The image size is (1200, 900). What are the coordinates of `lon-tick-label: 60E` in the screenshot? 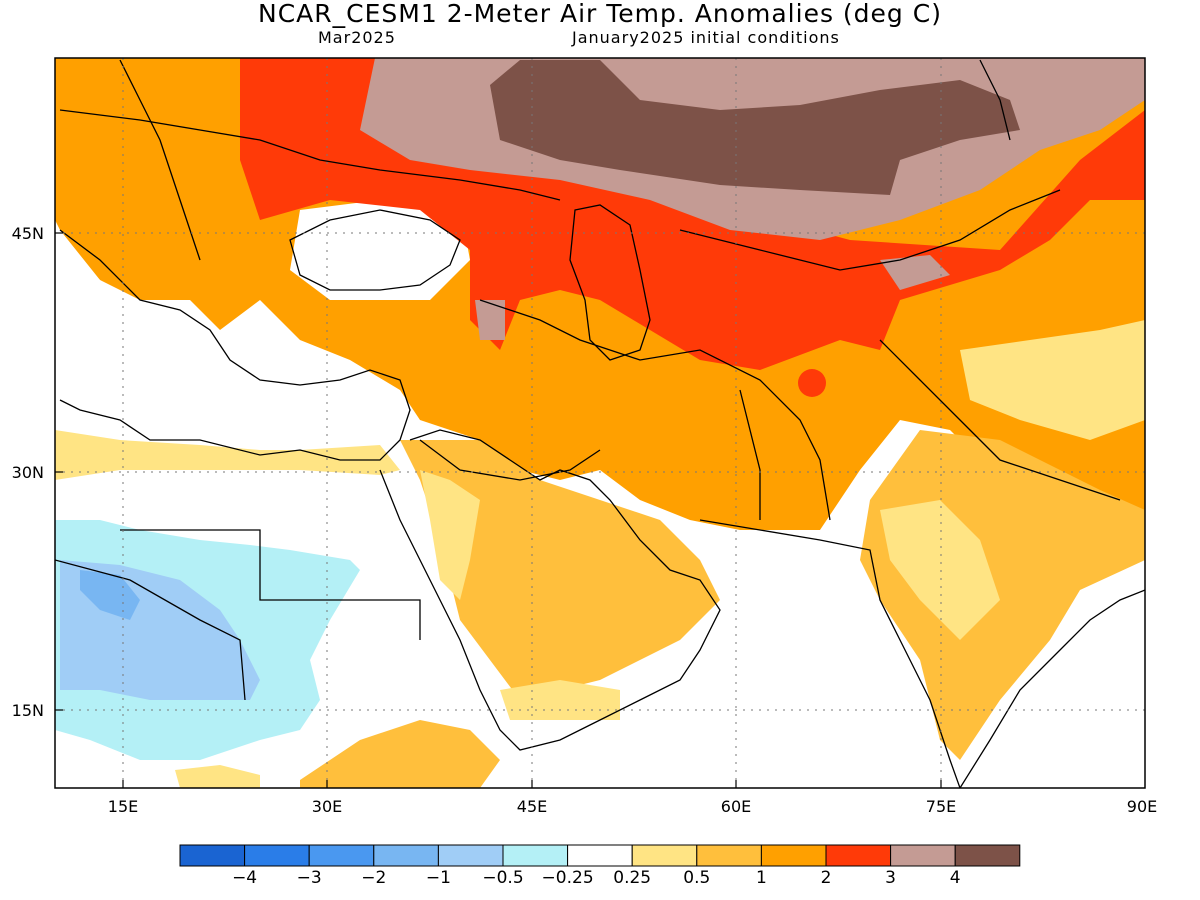 It's located at (736, 806).